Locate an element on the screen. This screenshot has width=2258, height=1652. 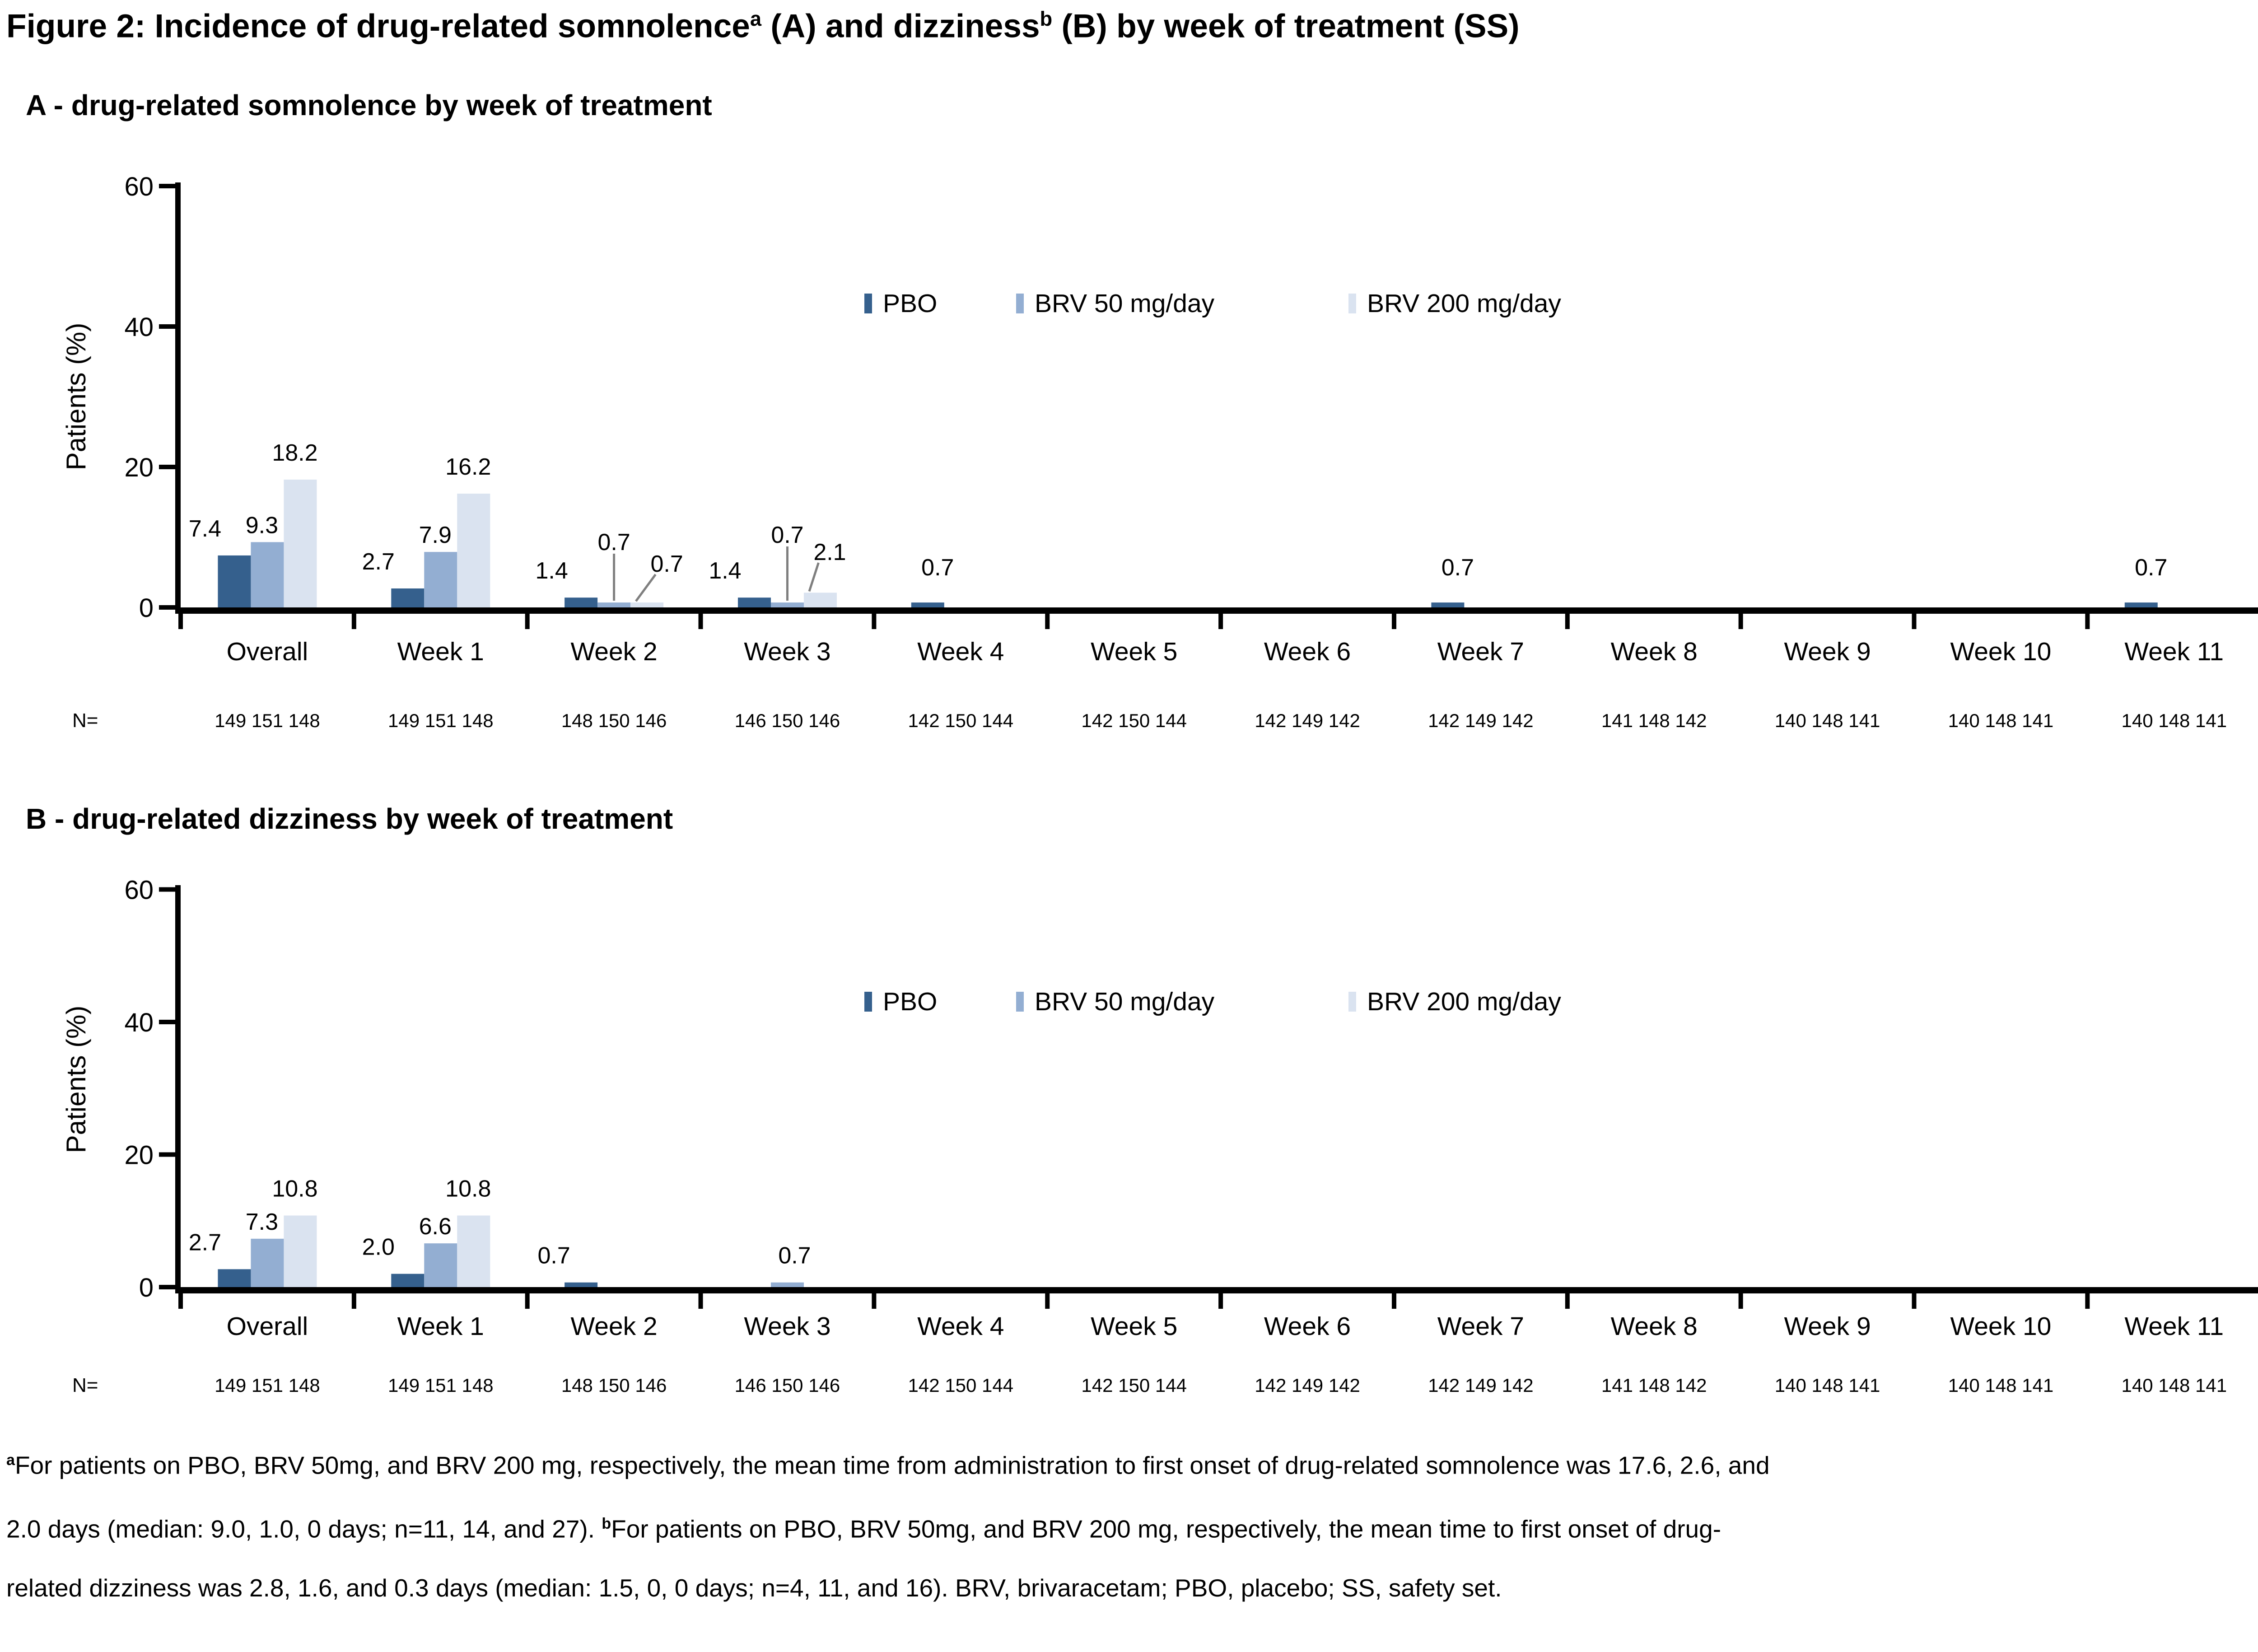
legend-item-brv50: BRV 50 mg/day is located at coordinates (1115, 303).